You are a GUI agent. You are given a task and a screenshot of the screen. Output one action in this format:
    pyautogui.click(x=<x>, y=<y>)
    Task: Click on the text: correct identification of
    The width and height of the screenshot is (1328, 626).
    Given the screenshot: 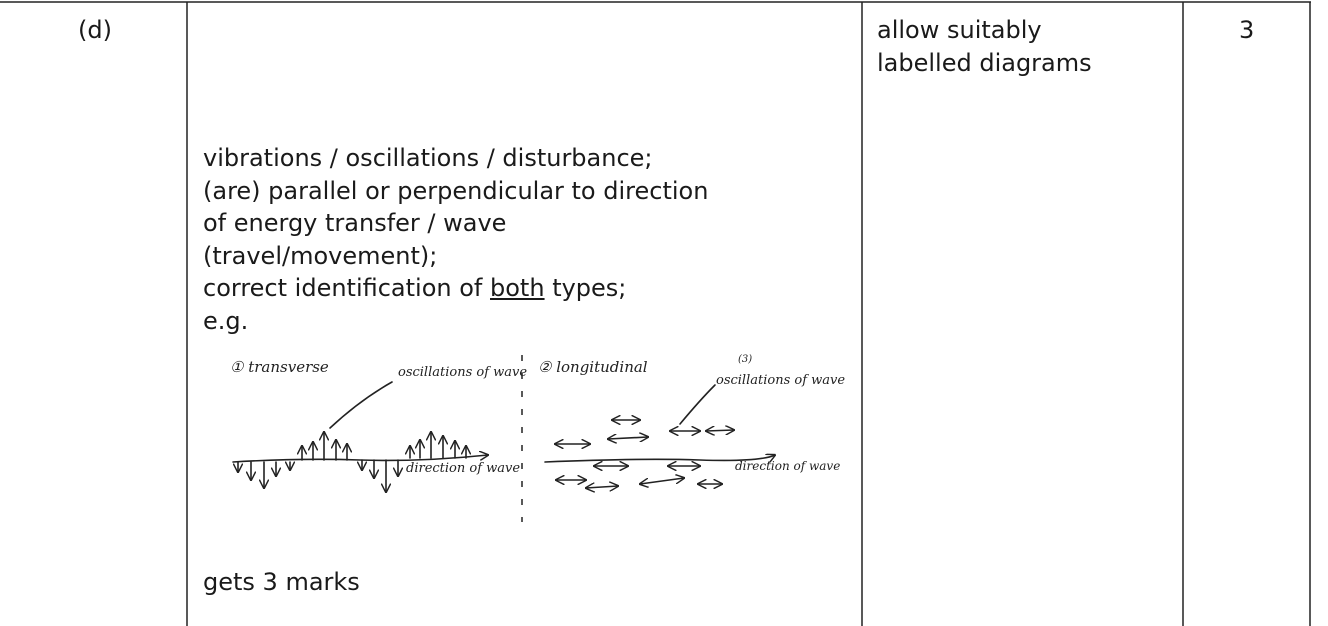 What is the action you would take?
    pyautogui.click(x=347, y=288)
    